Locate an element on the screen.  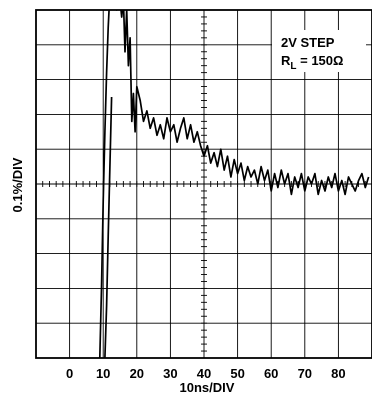
y-axis-title: 0.1%/DIV is located at coordinates (17, 184).